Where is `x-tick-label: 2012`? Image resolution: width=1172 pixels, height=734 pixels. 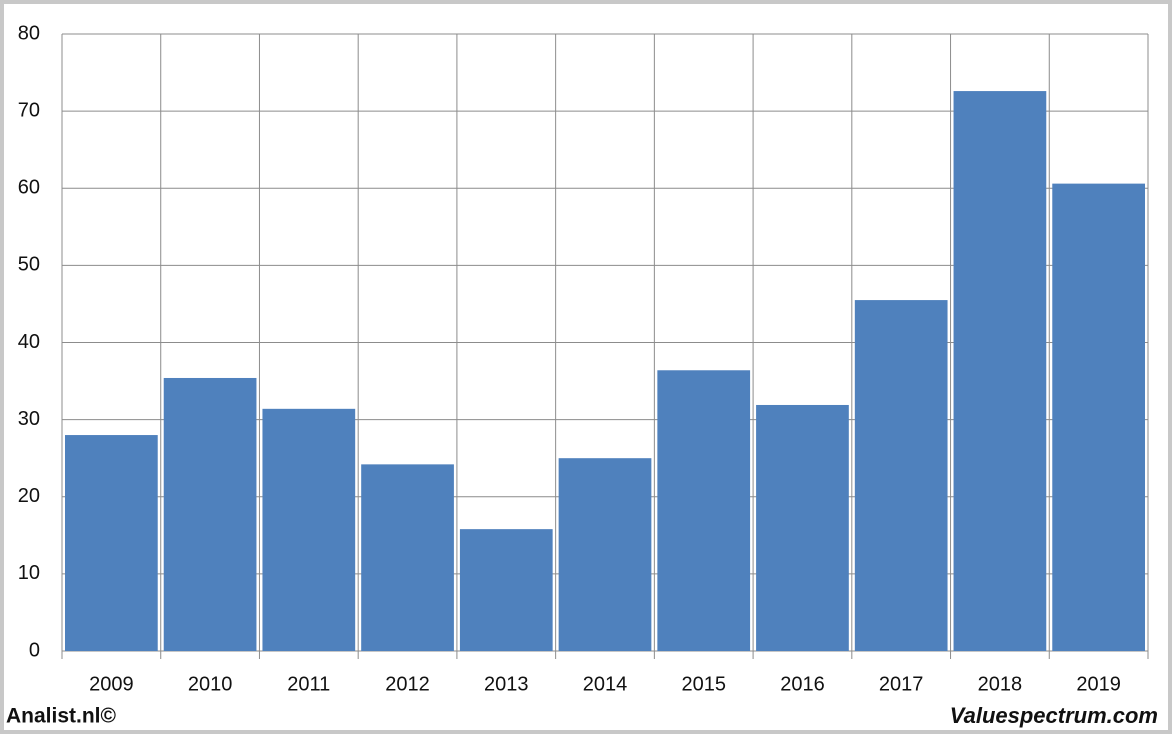 x-tick-label: 2012 is located at coordinates (407, 684).